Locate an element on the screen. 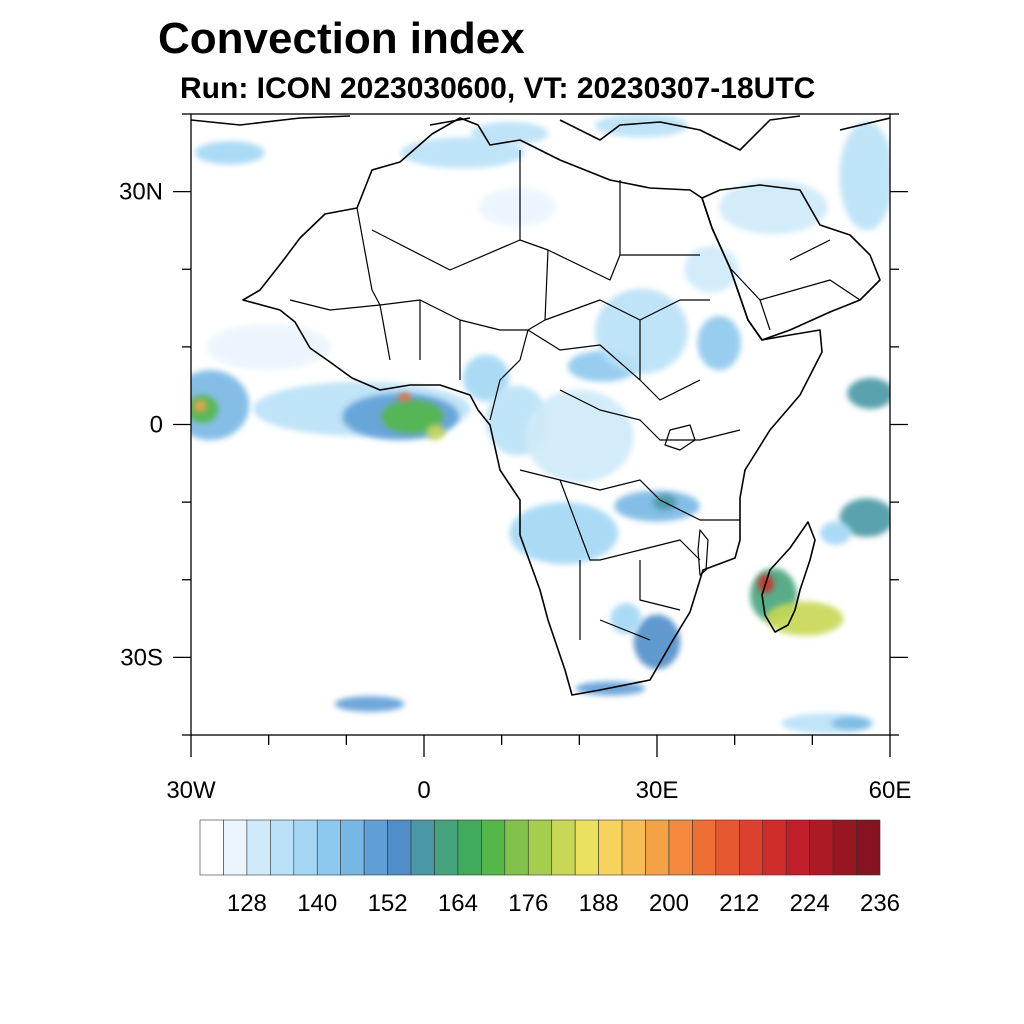 The height and width of the screenshot is (1024, 1024). arabia-coastline is located at coordinates (791, 262).